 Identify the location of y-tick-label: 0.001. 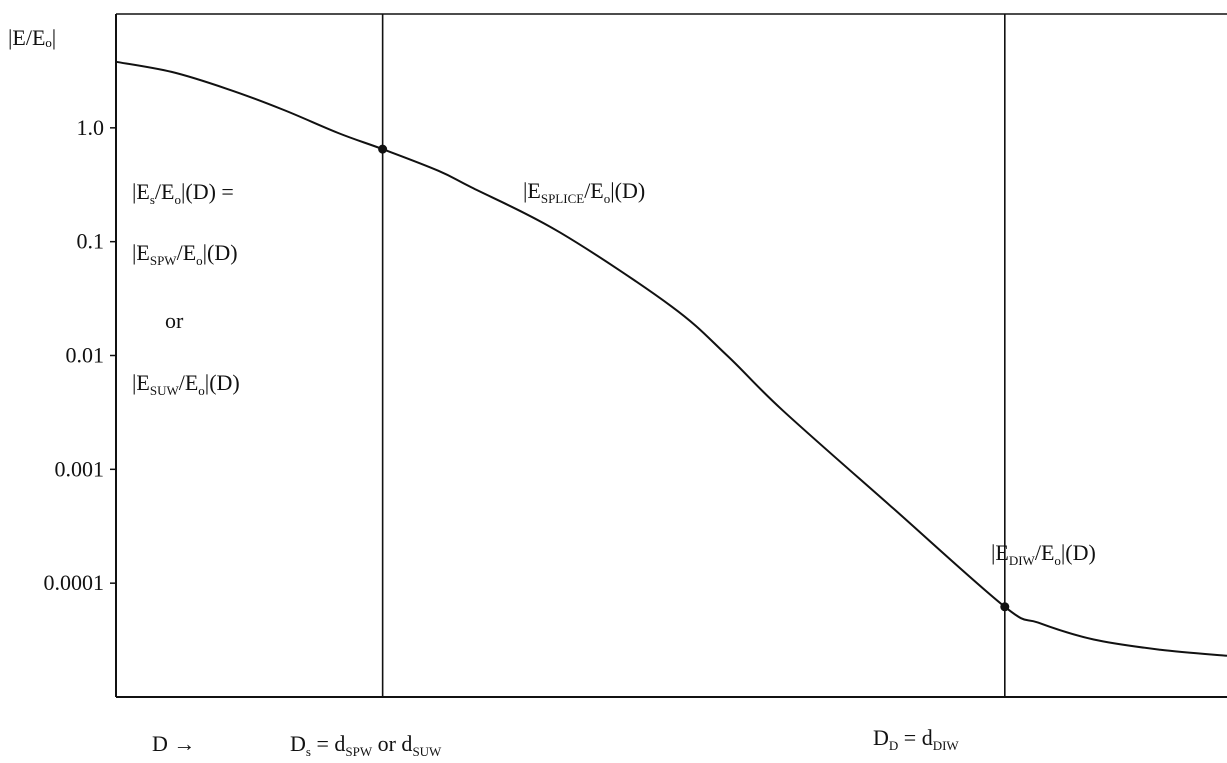
(80, 468).